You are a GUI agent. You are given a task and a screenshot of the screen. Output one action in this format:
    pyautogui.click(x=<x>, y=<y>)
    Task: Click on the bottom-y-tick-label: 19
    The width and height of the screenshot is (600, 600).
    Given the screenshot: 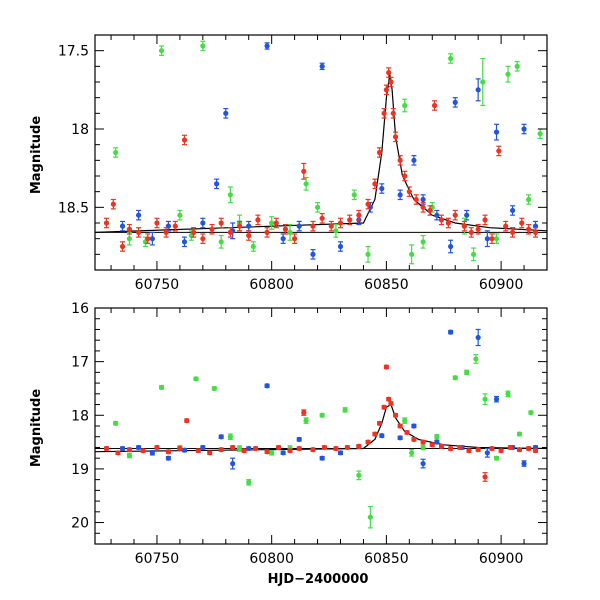 What is the action you would take?
    pyautogui.click(x=80, y=470)
    